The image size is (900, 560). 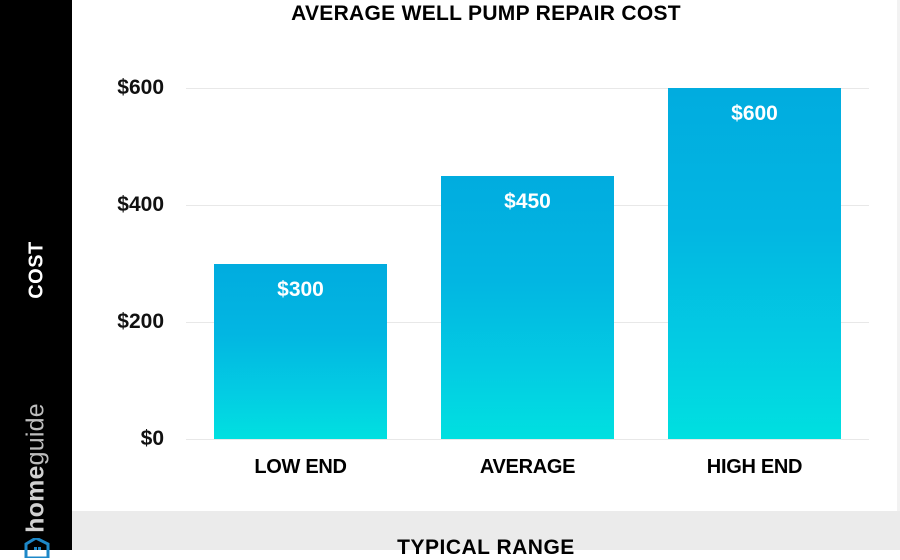 I want to click on x-axis-footer: TYPICAL RANGE, so click(x=486, y=535).